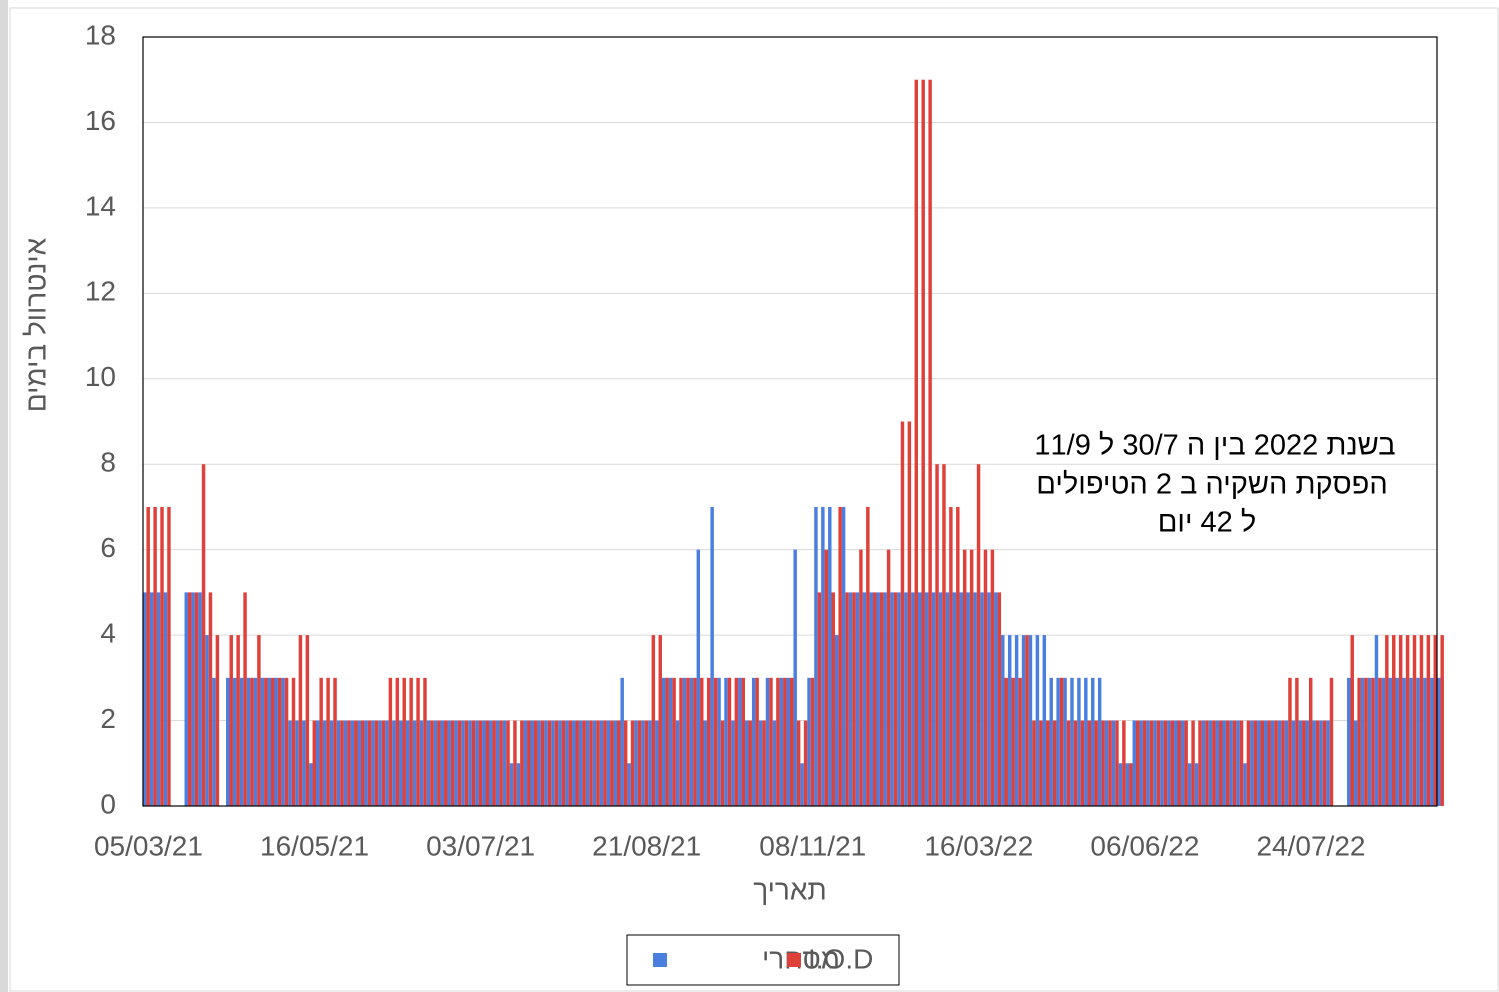 The height and width of the screenshot is (992, 1499). I want to click on legend-label: I.O.D, so click(840, 958).